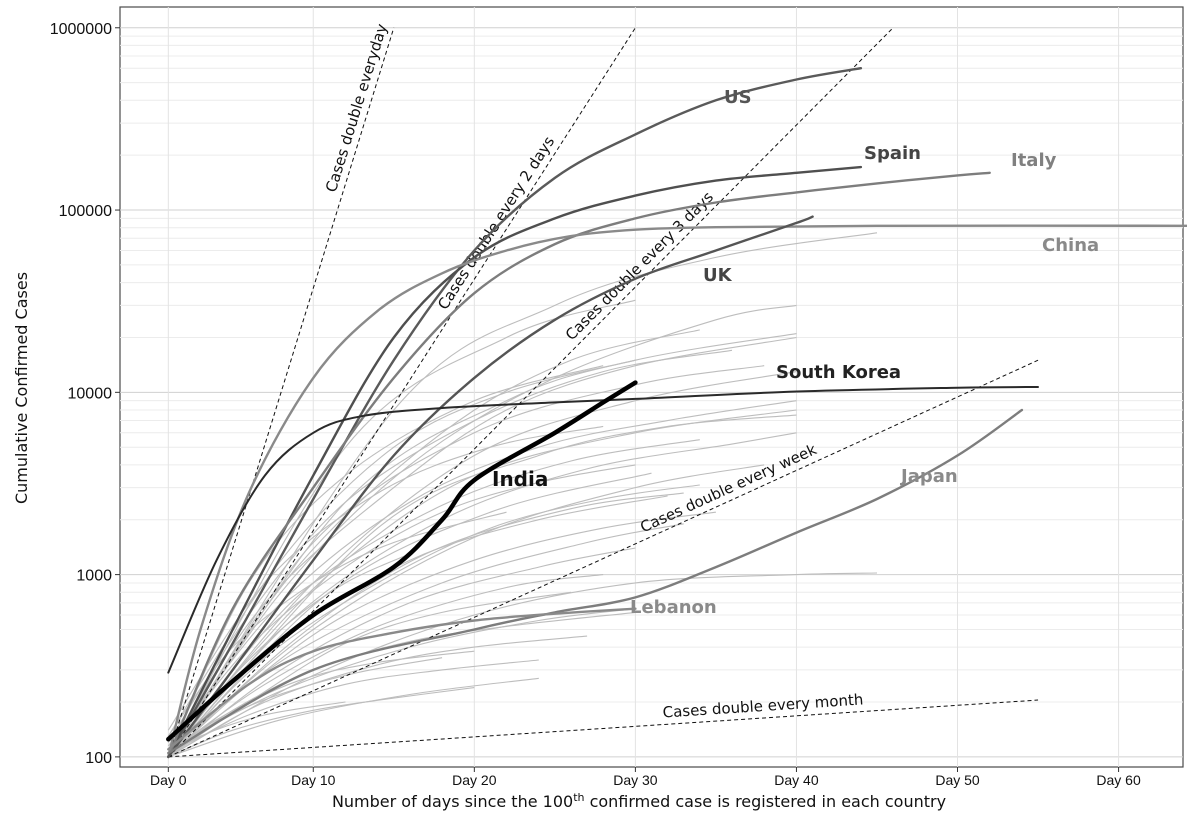 Image resolution: width=1187 pixels, height=814 pixels. What do you see at coordinates (603, 728) in the screenshot?
I see `doubling-guide-line` at bounding box center [603, 728].